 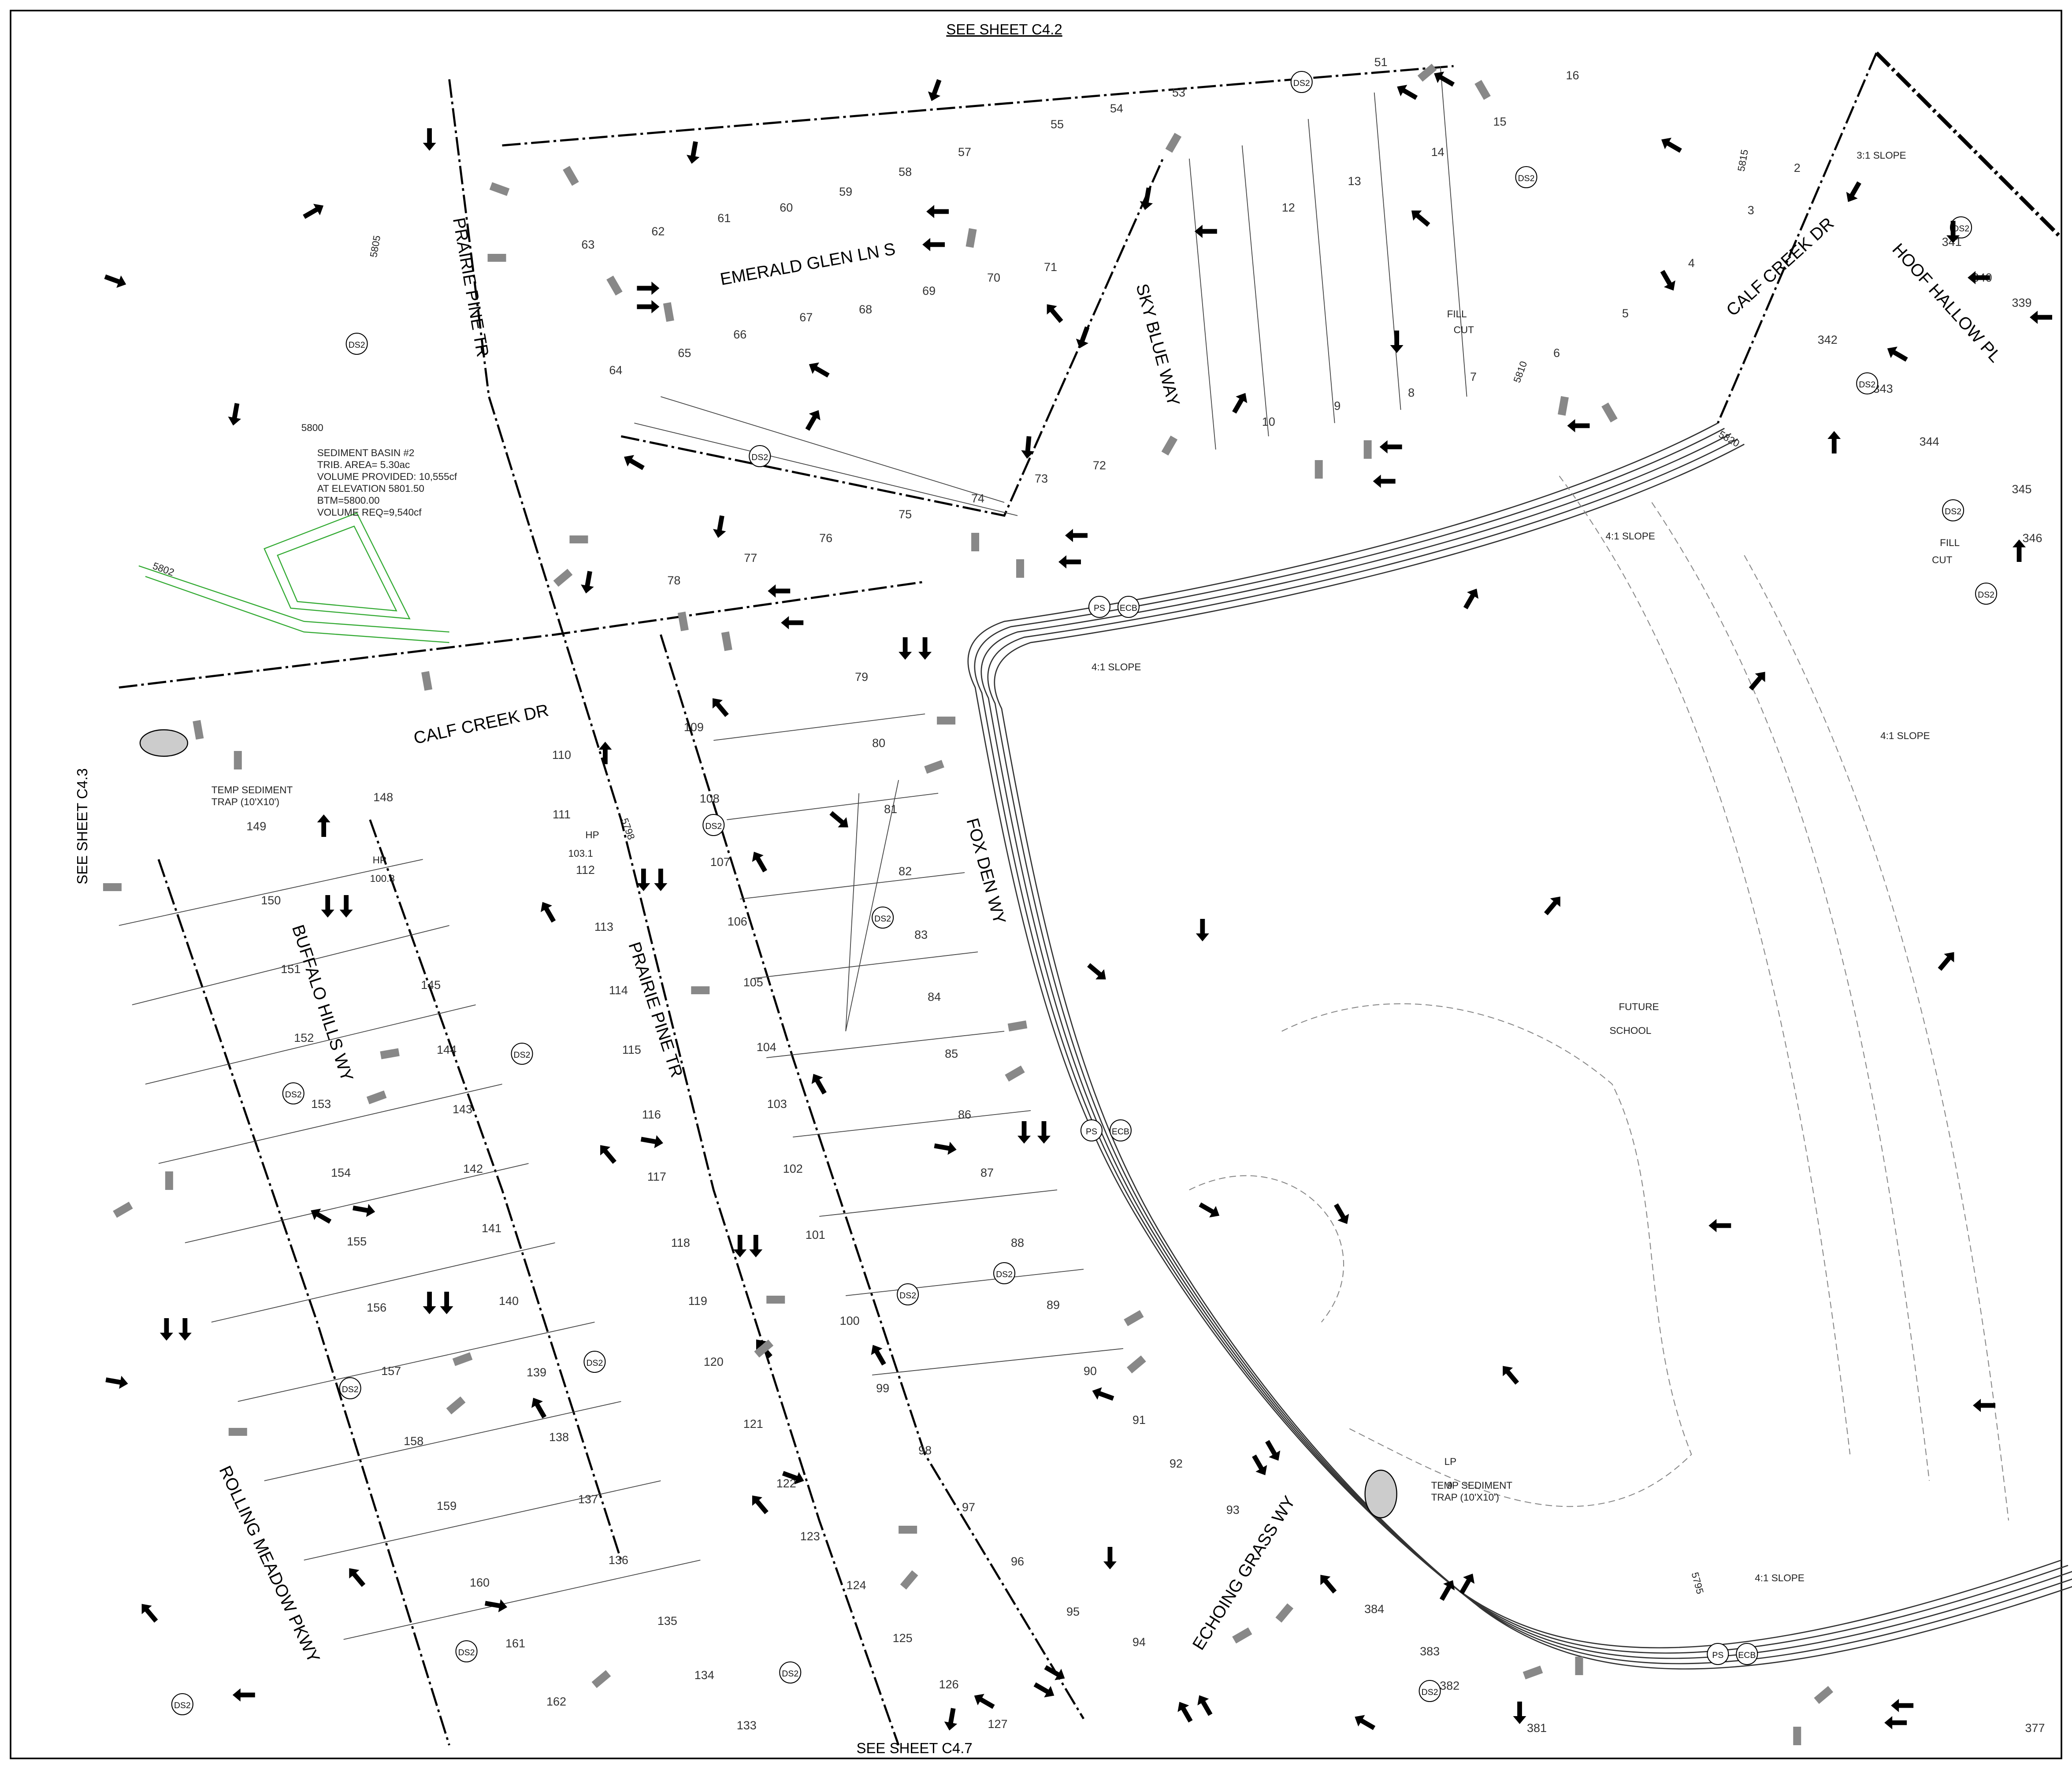 I want to click on lot-number: 346, so click(x=2032, y=538).